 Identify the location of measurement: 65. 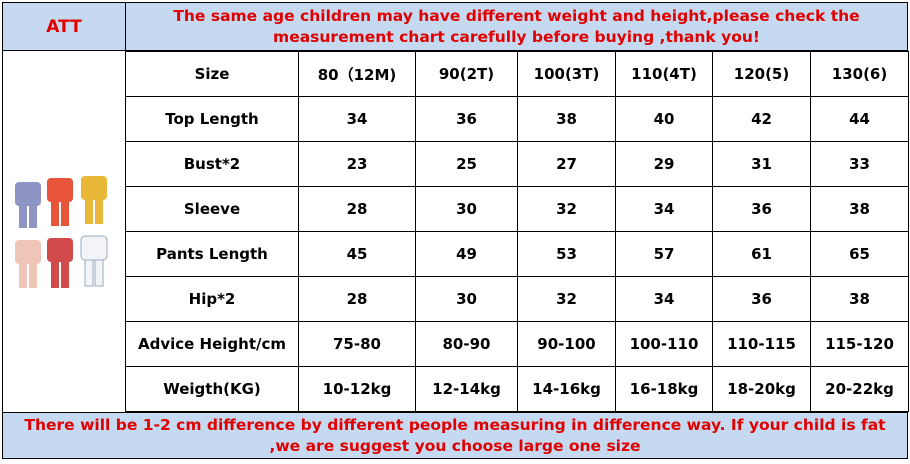
(859, 254).